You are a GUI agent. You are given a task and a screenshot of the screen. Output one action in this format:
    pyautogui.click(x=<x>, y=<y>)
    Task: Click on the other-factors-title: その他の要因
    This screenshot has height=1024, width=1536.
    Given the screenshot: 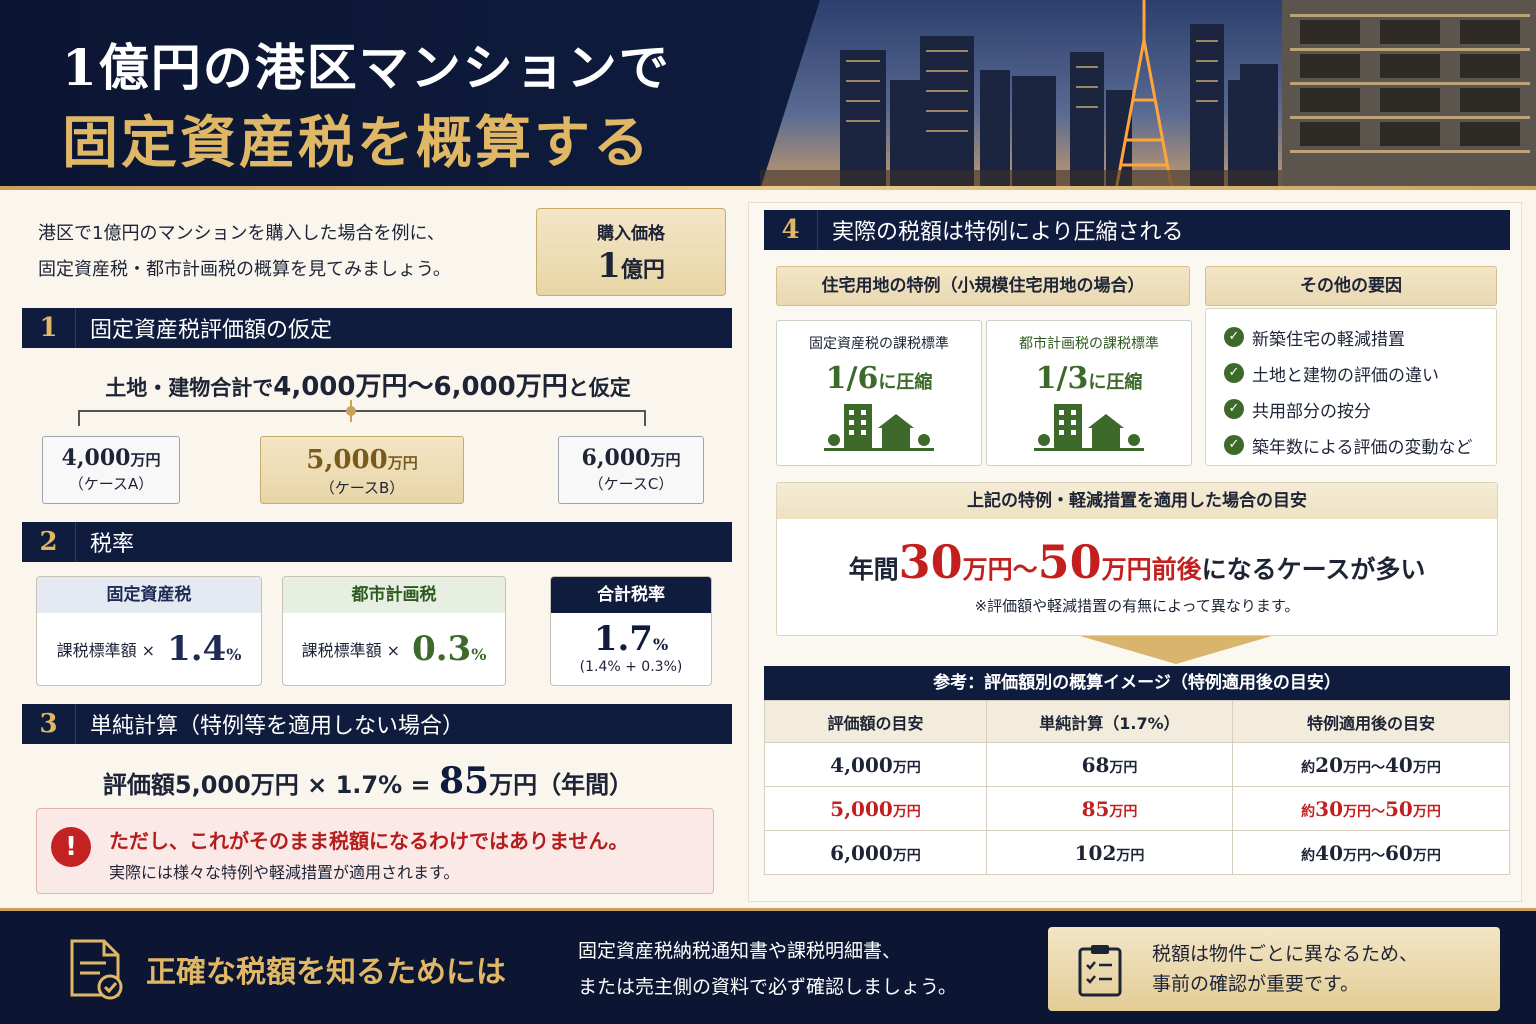 What is the action you would take?
    pyautogui.click(x=1351, y=286)
    